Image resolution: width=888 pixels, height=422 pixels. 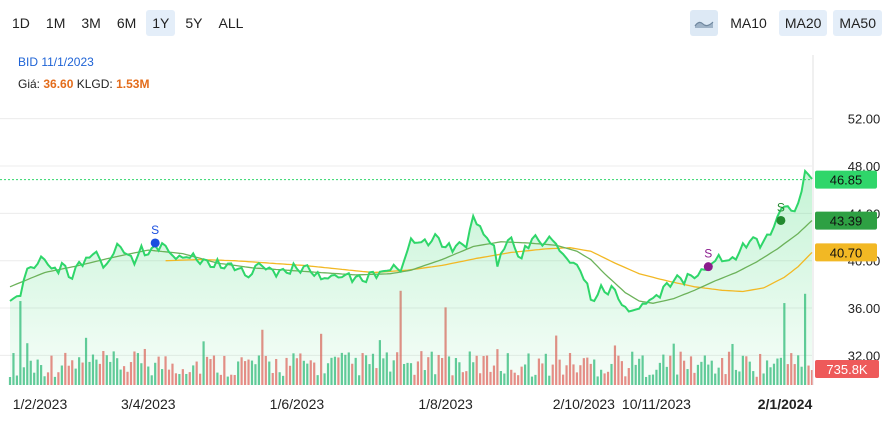 What do you see at coordinates (864, 308) in the screenshot?
I see `y-tick-label: 36.00` at bounding box center [864, 308].